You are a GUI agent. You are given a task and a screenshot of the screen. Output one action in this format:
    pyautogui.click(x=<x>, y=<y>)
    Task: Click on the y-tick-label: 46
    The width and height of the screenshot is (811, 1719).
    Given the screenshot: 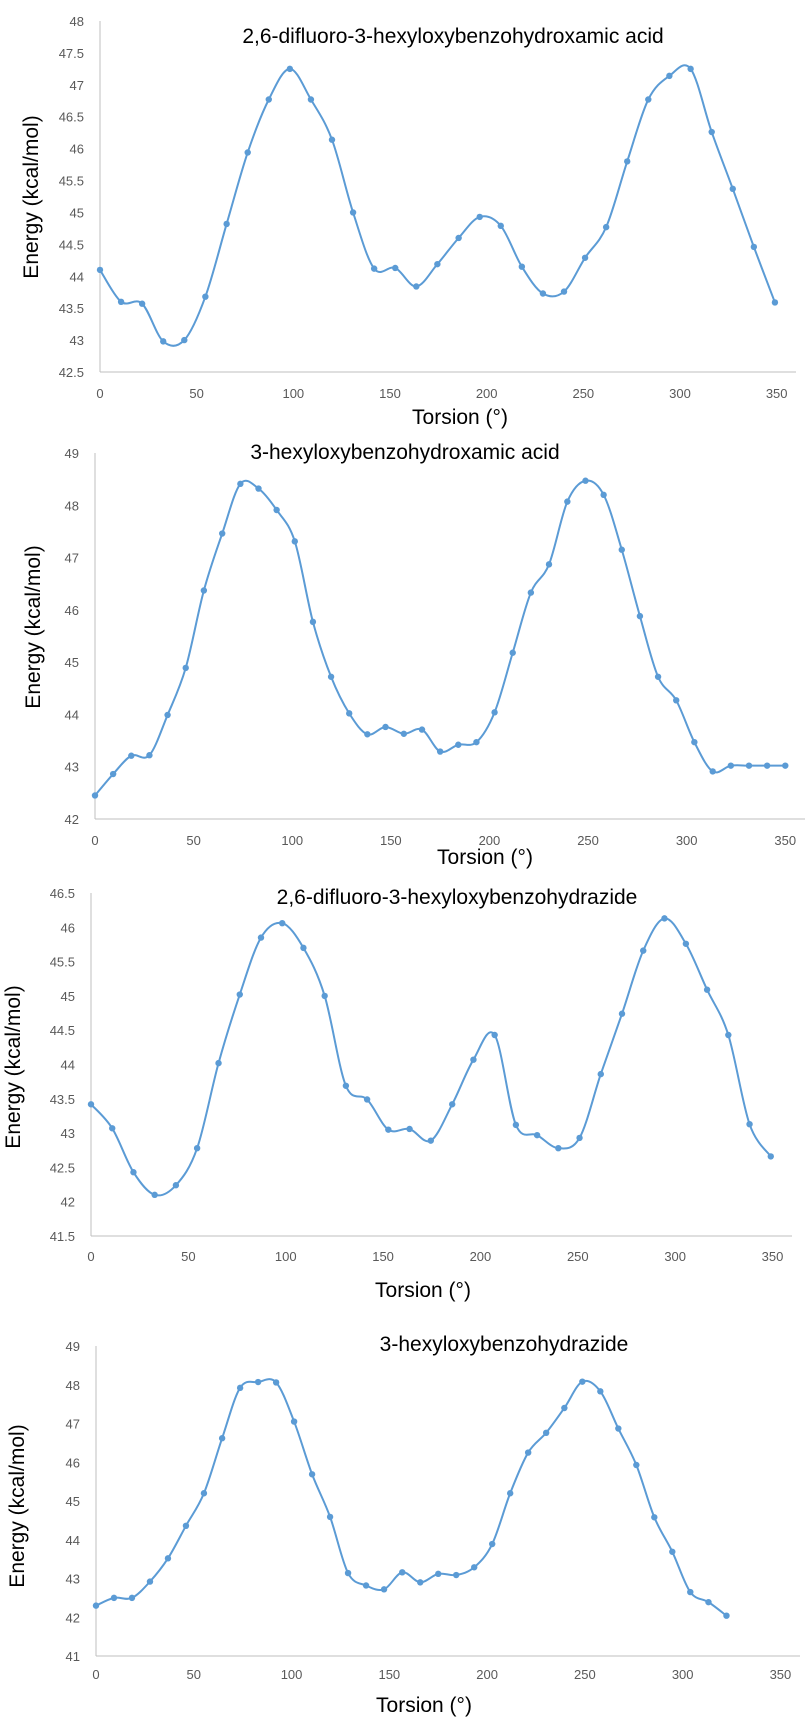 What is the action you would take?
    pyautogui.click(x=72, y=610)
    